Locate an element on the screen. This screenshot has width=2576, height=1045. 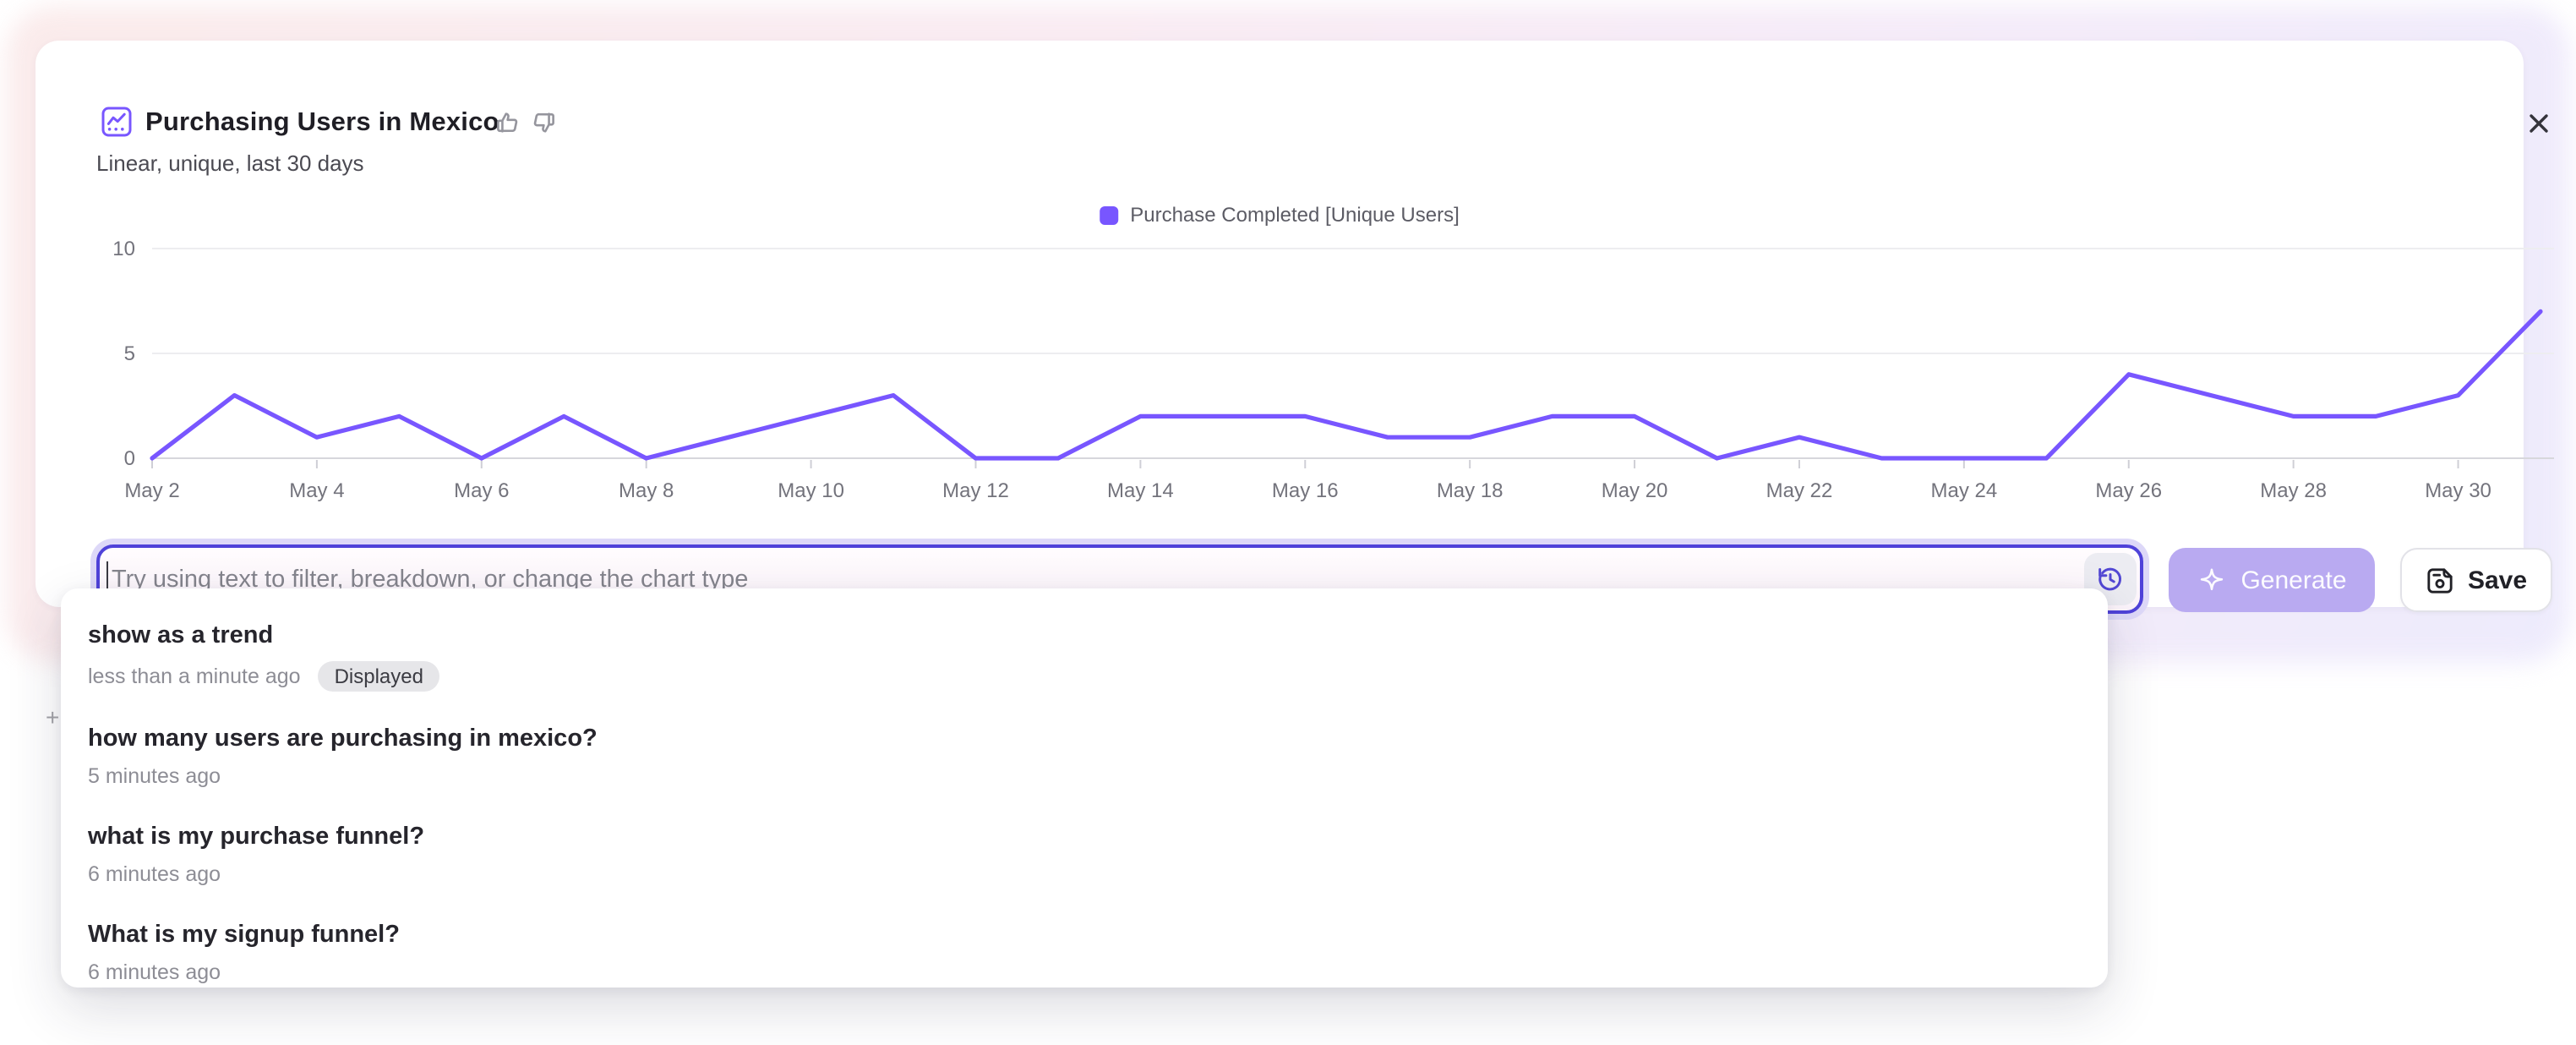
history-item-time: less than a minute ago is located at coordinates (194, 676).